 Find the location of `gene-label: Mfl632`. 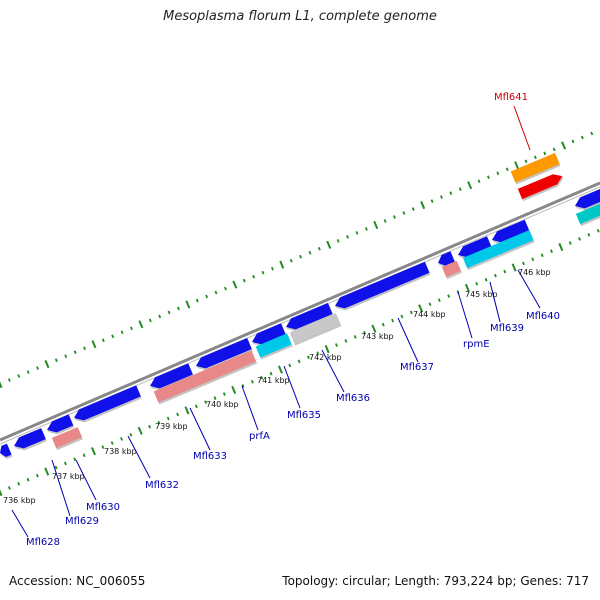

gene-label: Mfl632 is located at coordinates (162, 485).